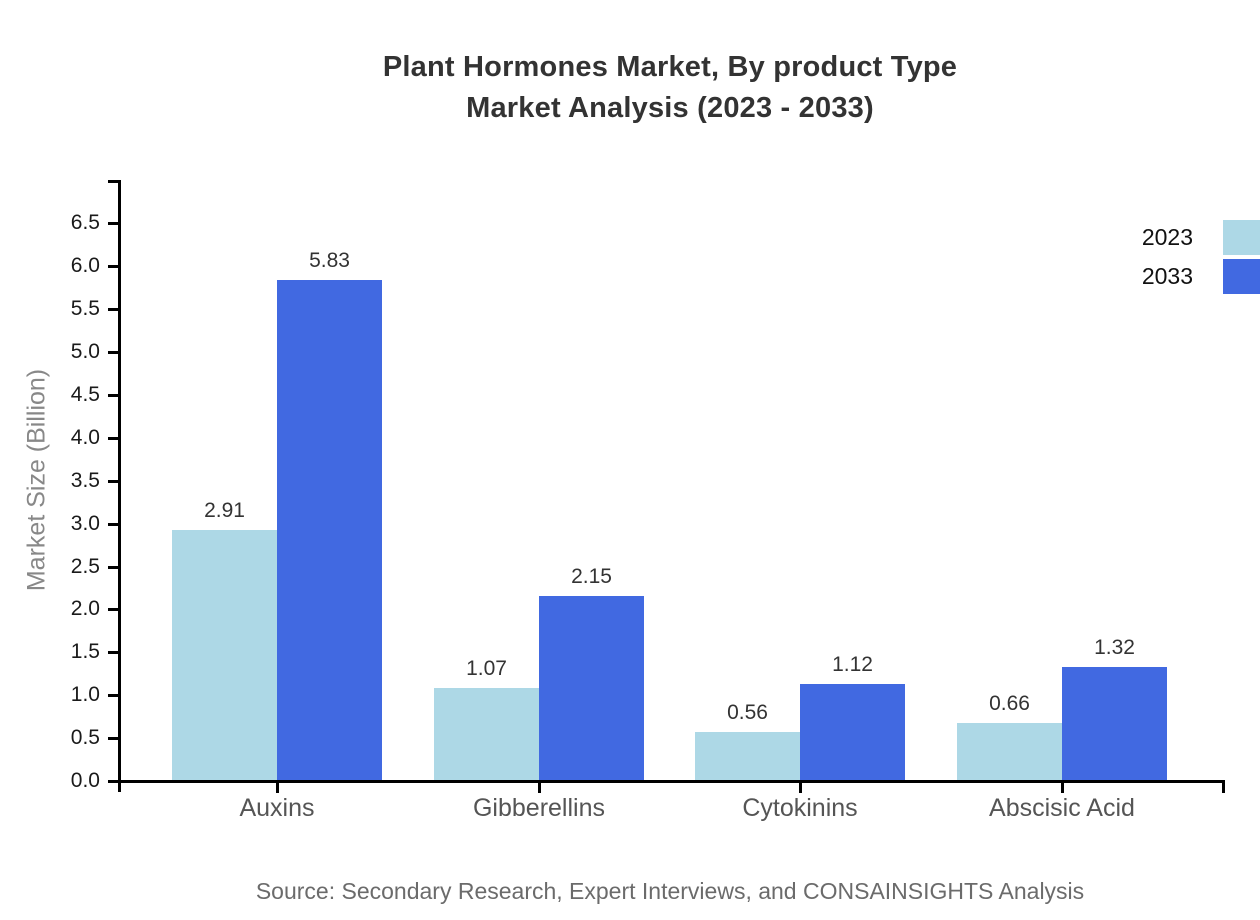  Describe the element at coordinates (85, 351) in the screenshot. I see `y-tick-label: 5.0` at that location.